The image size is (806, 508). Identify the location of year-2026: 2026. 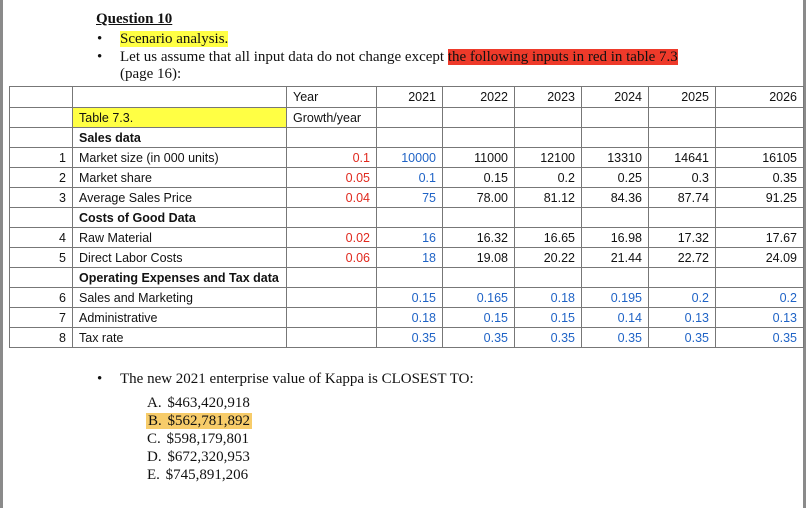
(759, 97).